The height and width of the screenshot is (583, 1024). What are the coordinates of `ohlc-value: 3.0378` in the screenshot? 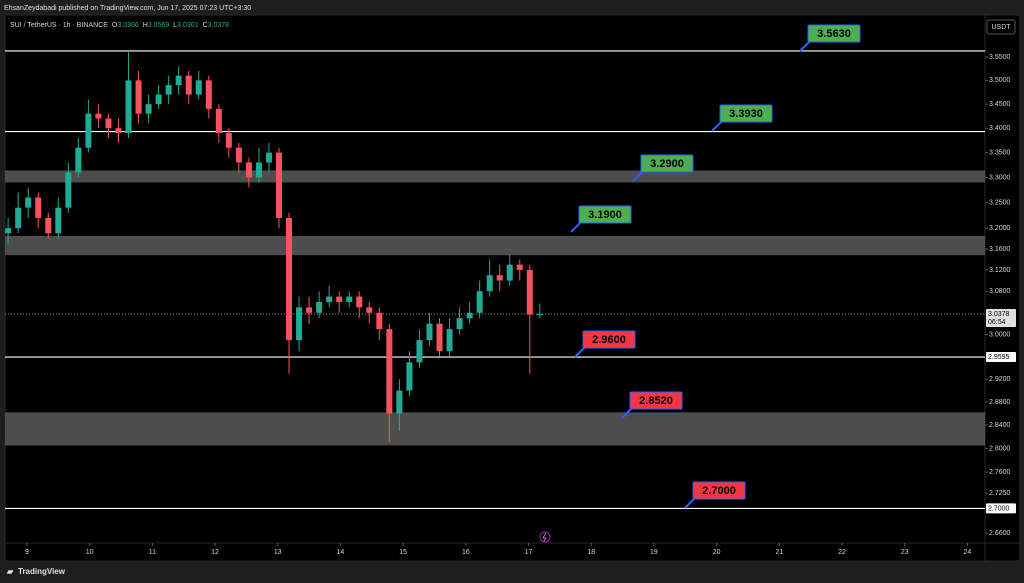 It's located at (219, 25).